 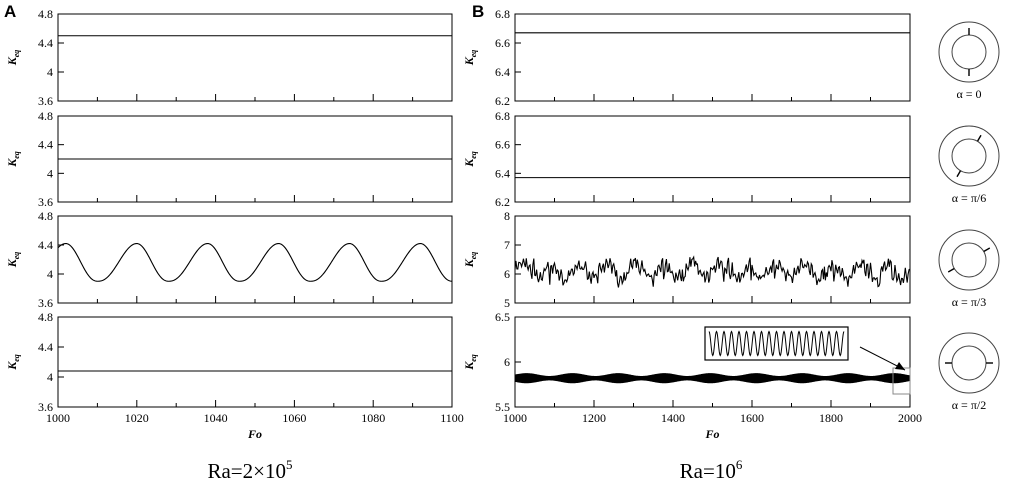 I want to click on plot-b-3: 5 6 7 8 Keq, so click(x=686, y=259).